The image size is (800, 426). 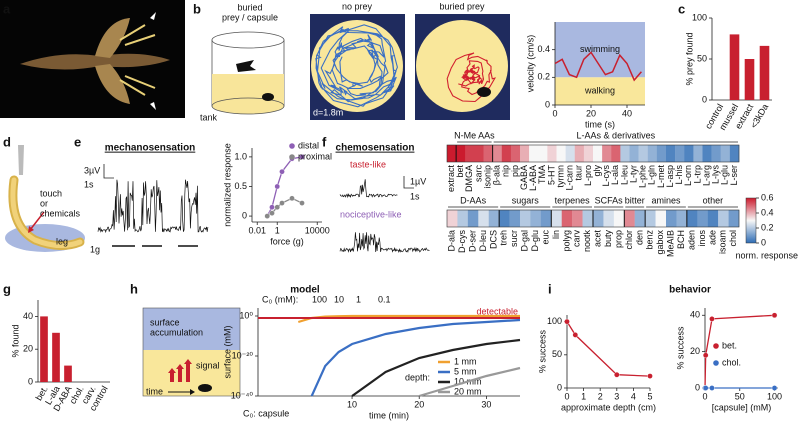 I want to click on stimulus-label: chemicals, so click(x=60, y=213).